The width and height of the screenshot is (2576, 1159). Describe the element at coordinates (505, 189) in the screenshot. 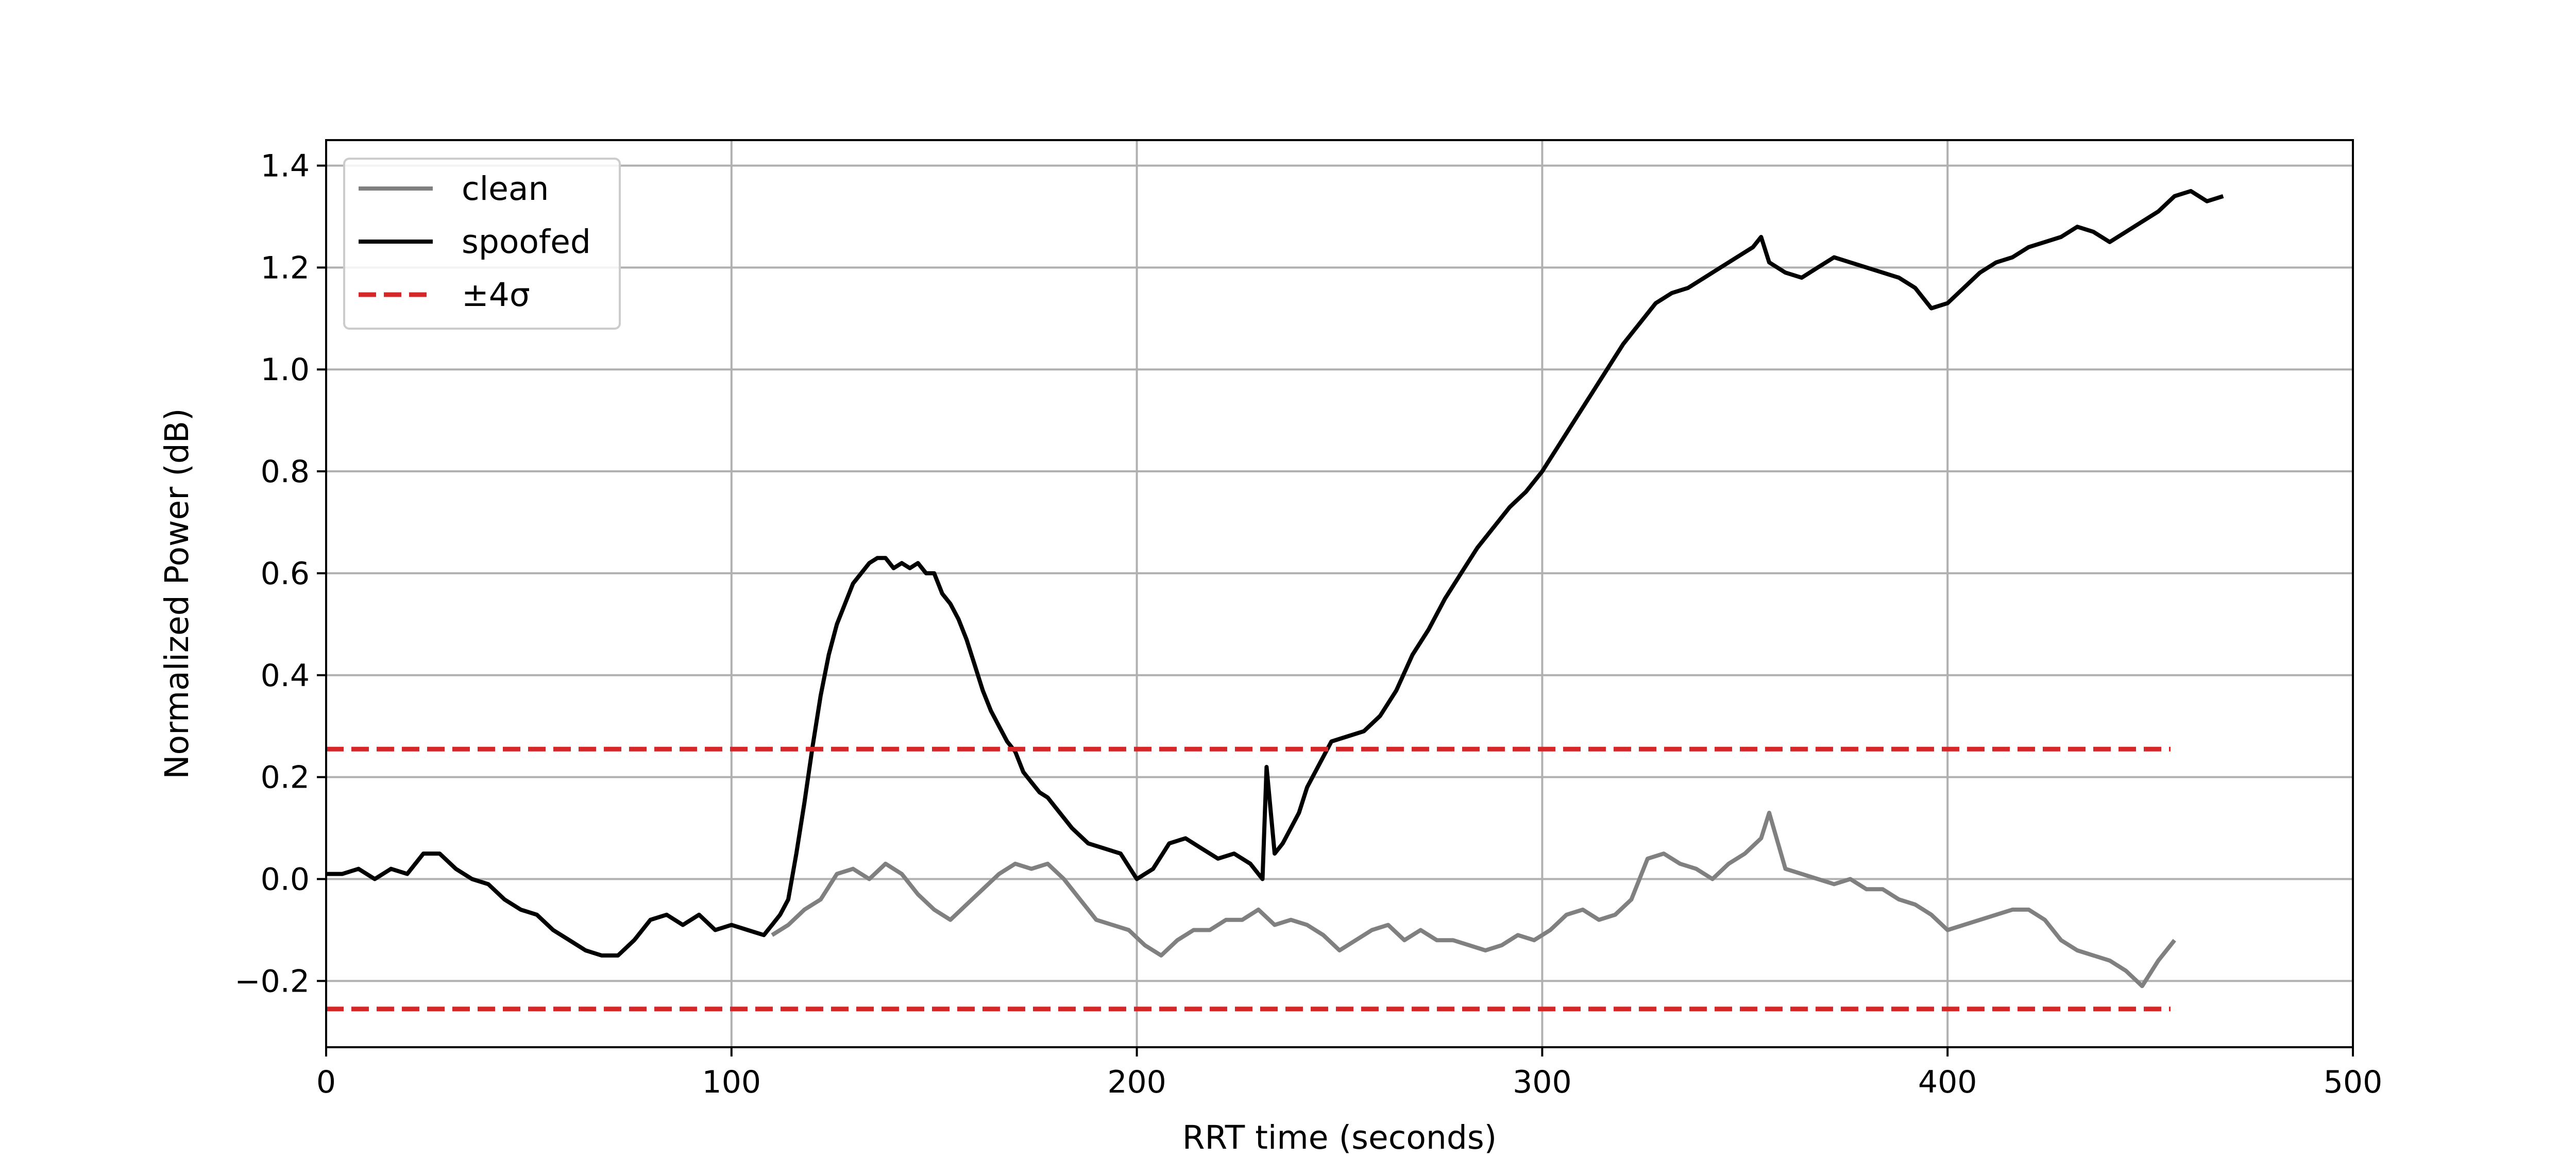

I see `legend-label-clean: clean` at that location.